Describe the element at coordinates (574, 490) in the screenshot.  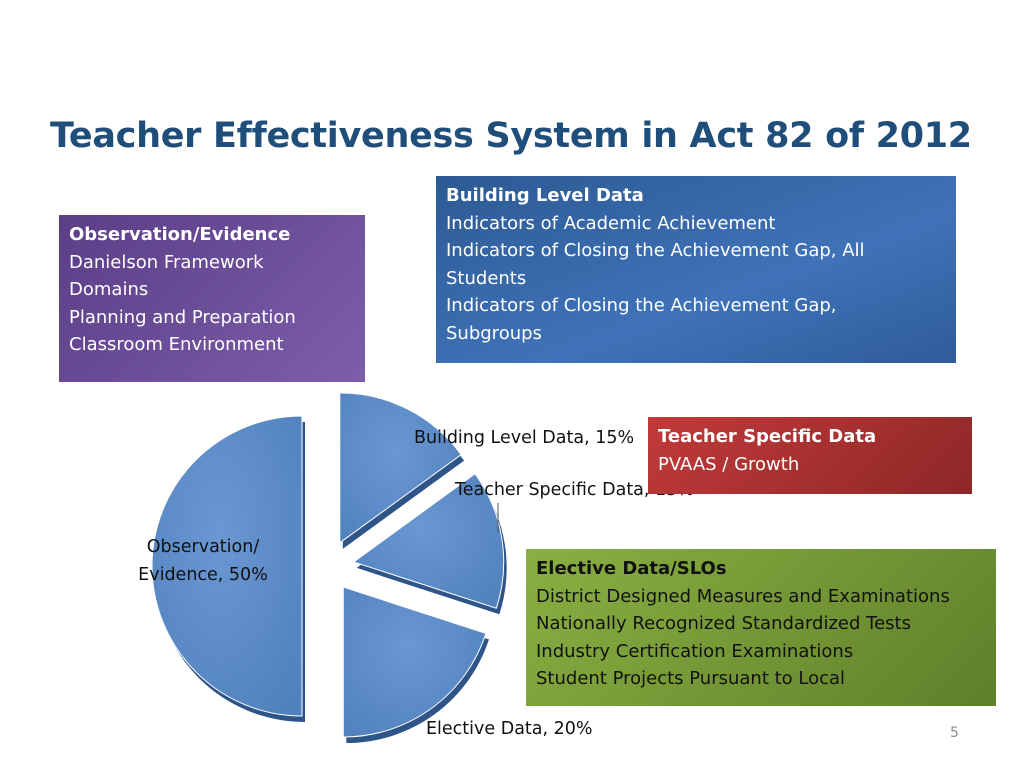
I see `pie-label-teacher-specific-data: Teacher Specific Data, 15%` at that location.